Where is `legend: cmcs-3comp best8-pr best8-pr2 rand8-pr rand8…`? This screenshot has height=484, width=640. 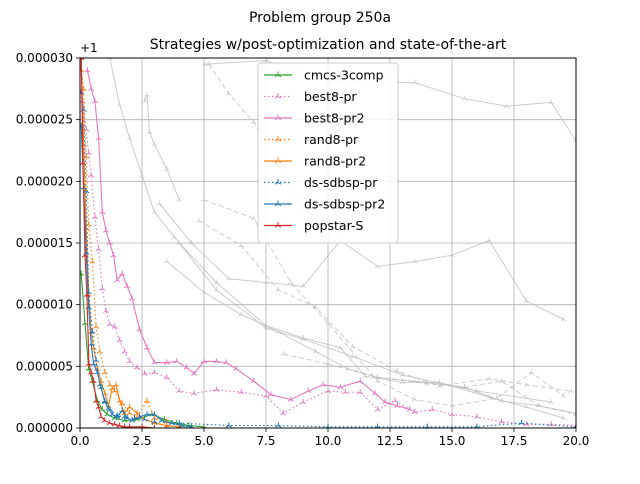
legend: cmcs-3comp best8-pr best8-pr2 rand8-pr rand8… is located at coordinates (328, 153).